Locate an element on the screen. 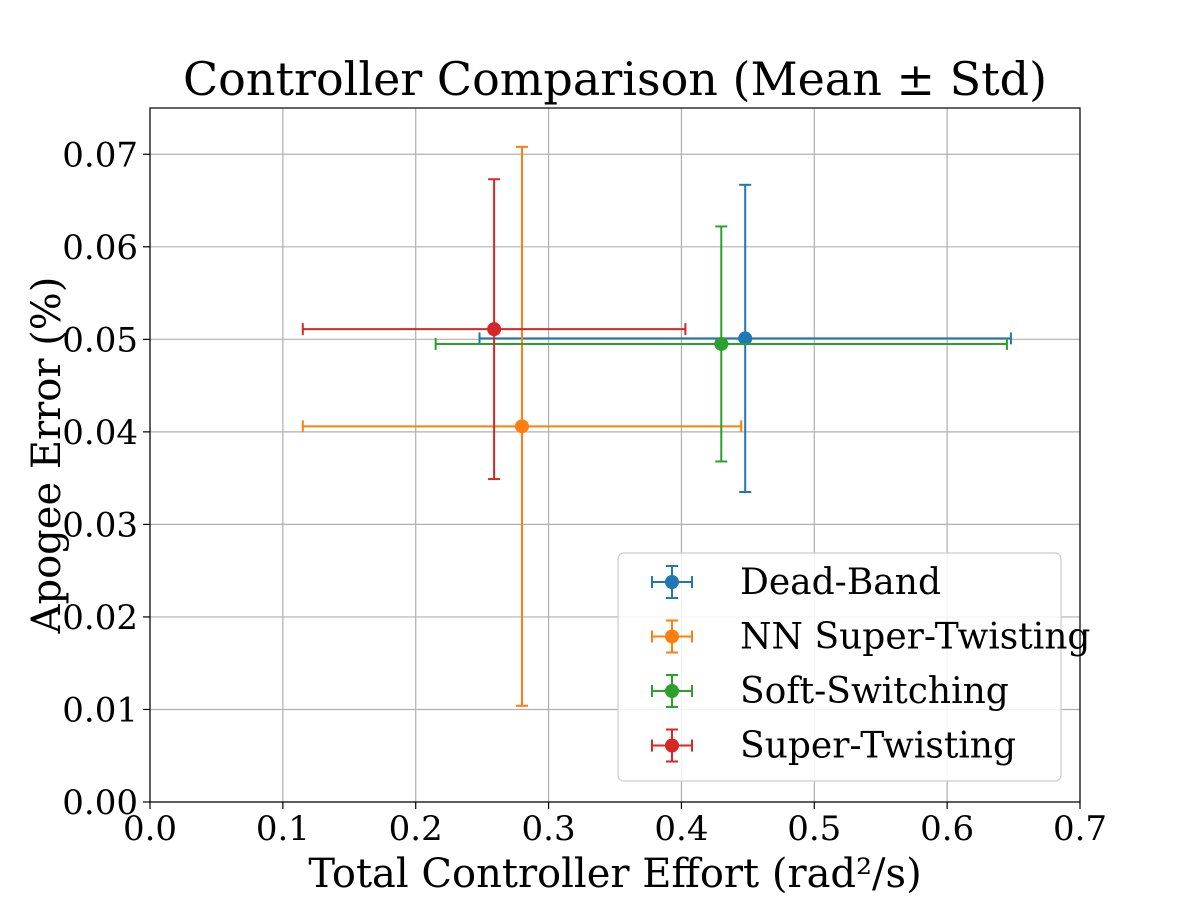 Image resolution: width=1200 pixels, height=900 pixels. x-tick-label: 0.0 is located at coordinates (150, 829).